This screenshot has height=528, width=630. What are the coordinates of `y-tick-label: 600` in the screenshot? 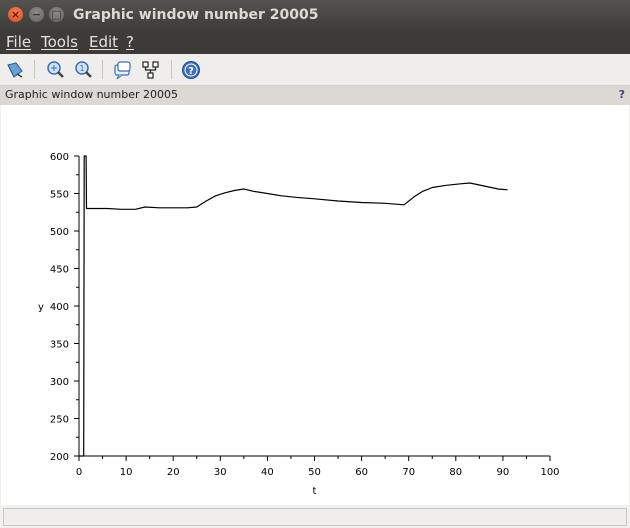 It's located at (59, 157).